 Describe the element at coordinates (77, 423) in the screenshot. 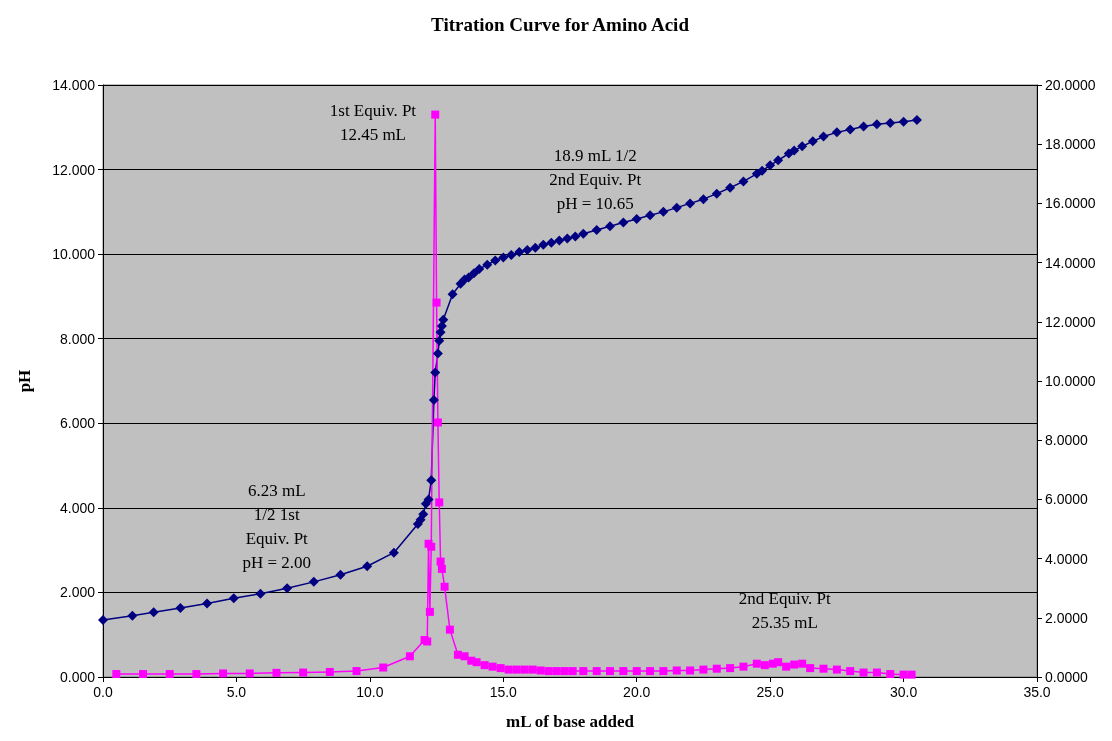

I see `y-tick-label: 6.000` at that location.